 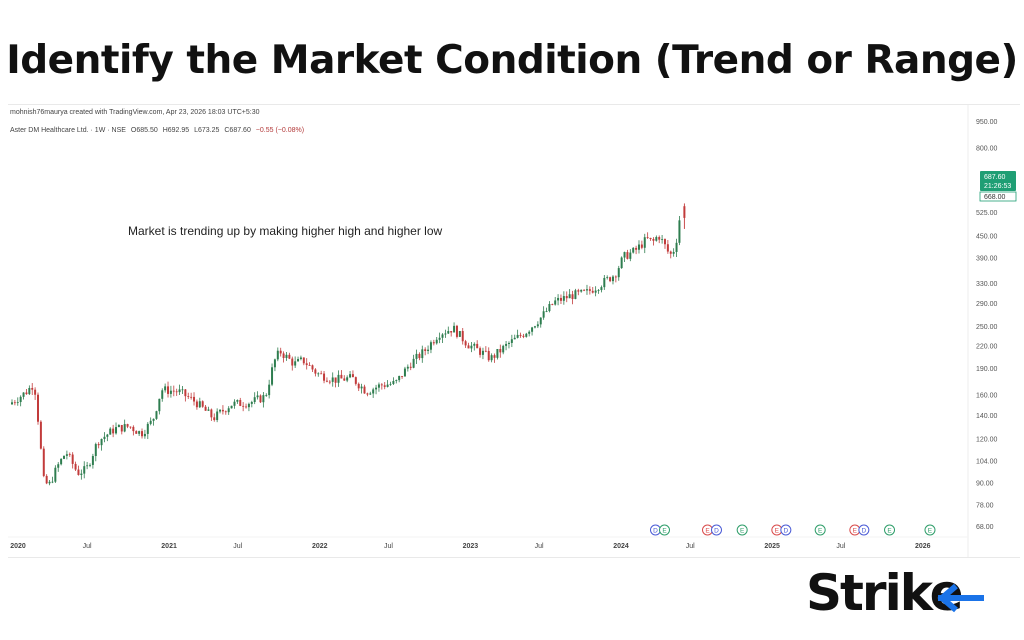 I want to click on logo-text: Strike, so click(x=884, y=593).